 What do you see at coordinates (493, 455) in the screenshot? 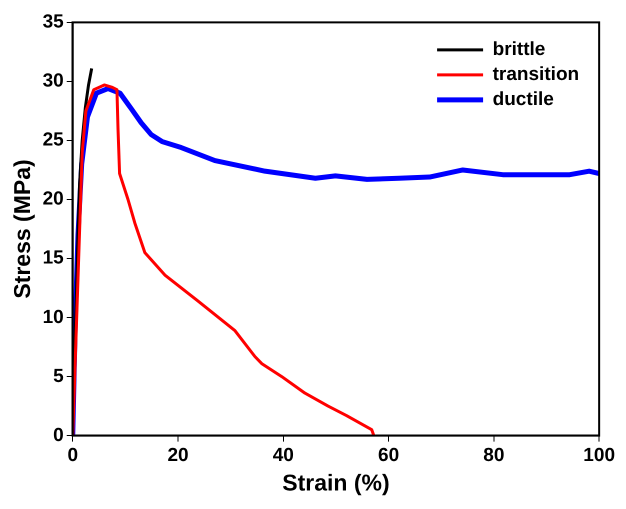
I see `x-tick-label: 80` at bounding box center [493, 455].